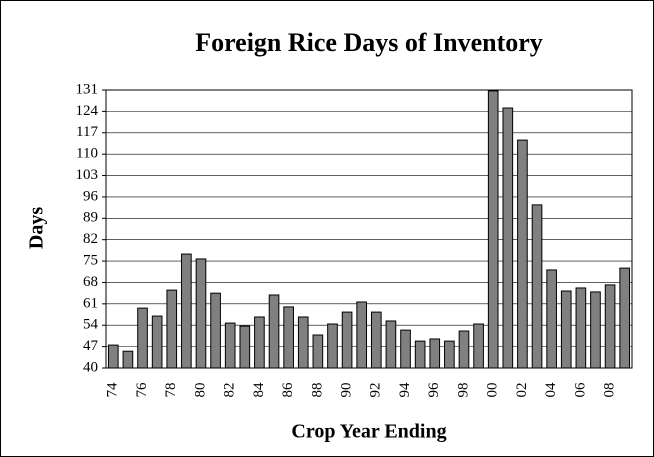  I want to click on y-tick-label: 89, so click(90, 218).